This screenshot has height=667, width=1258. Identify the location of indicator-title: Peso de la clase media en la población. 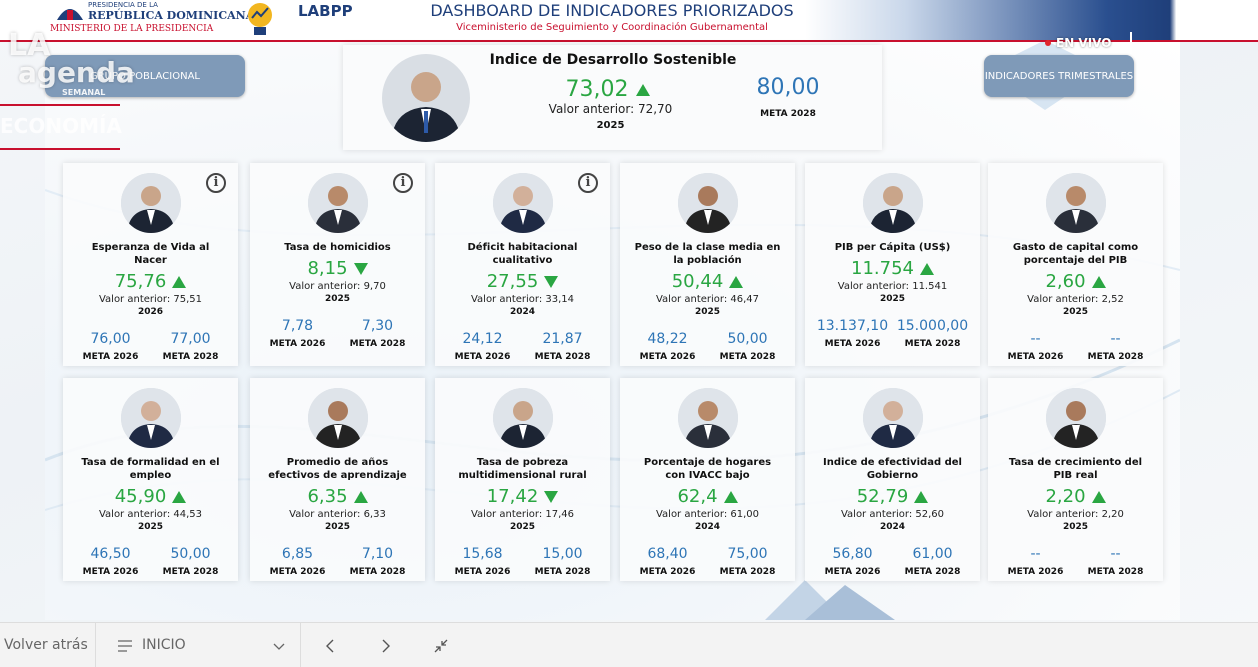
(707, 254).